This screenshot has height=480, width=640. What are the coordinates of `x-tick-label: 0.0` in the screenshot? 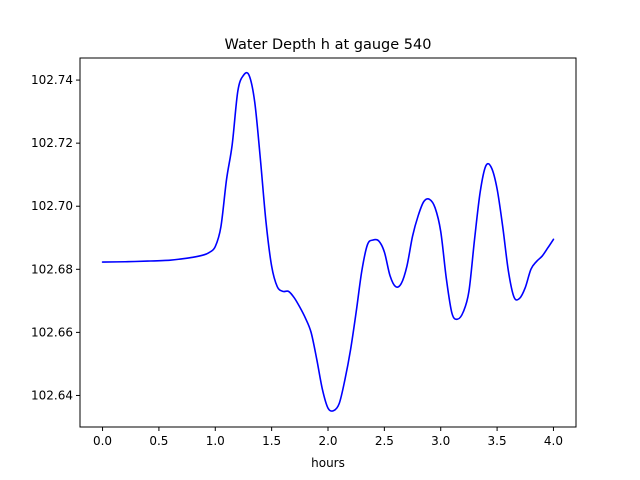 It's located at (102, 441).